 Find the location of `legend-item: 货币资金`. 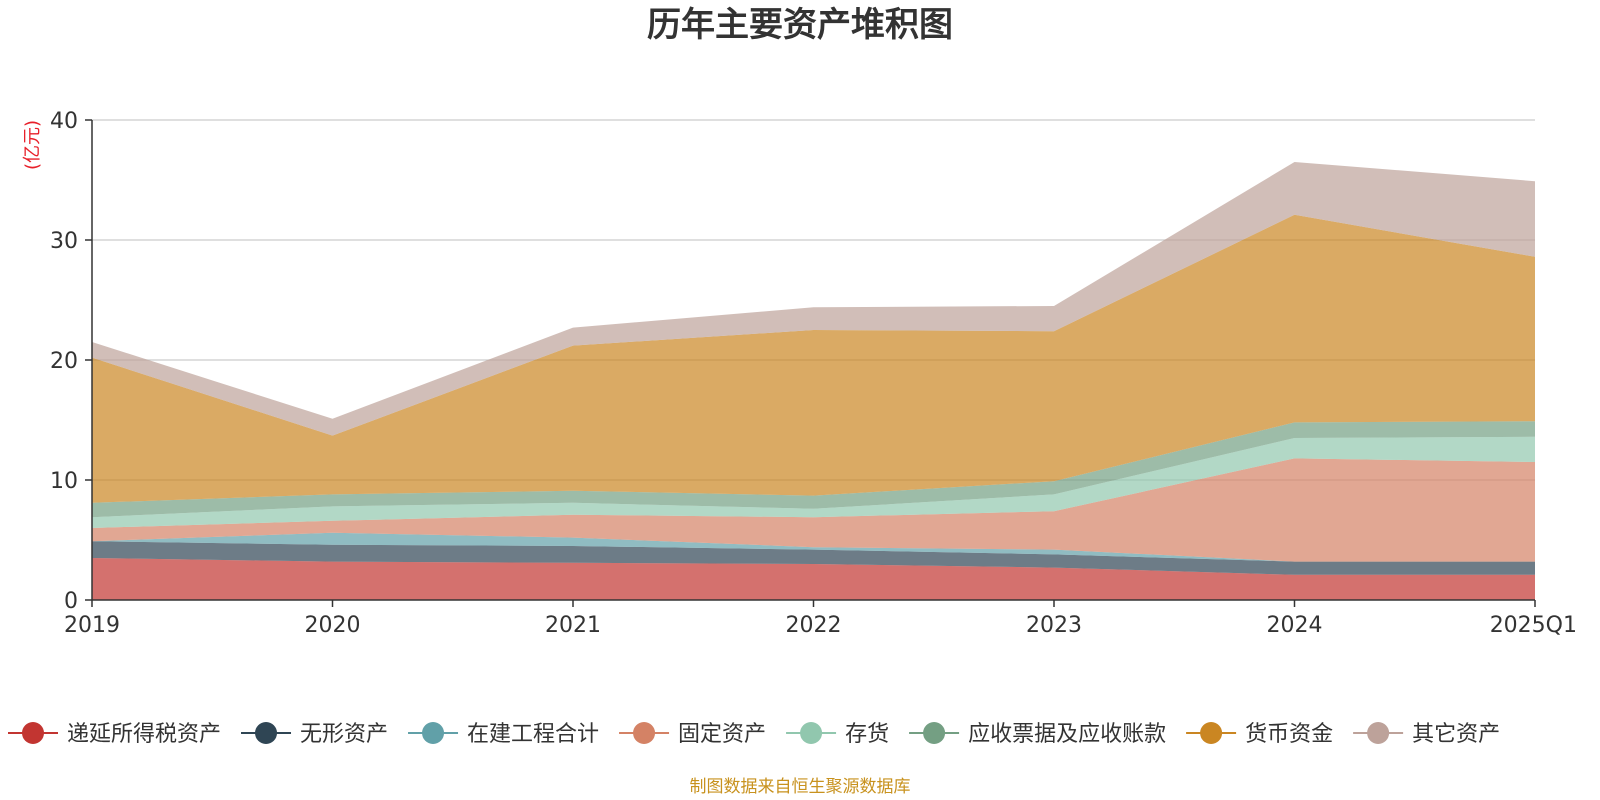

legend-item: 货币资金 is located at coordinates (1259, 734).